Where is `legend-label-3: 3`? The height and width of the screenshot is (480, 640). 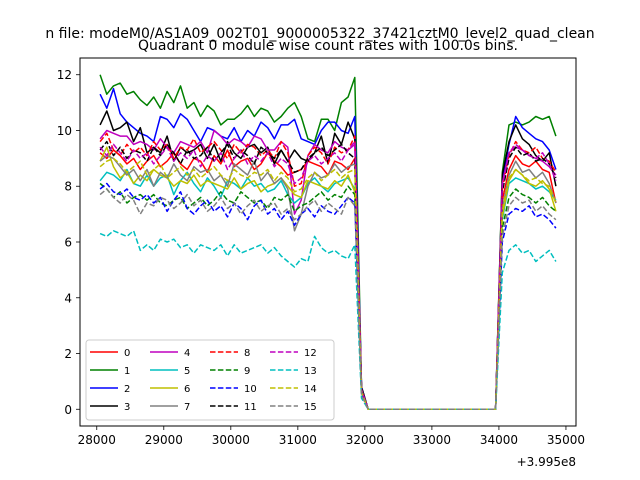 legend-label-3: 3 is located at coordinates (127, 407).